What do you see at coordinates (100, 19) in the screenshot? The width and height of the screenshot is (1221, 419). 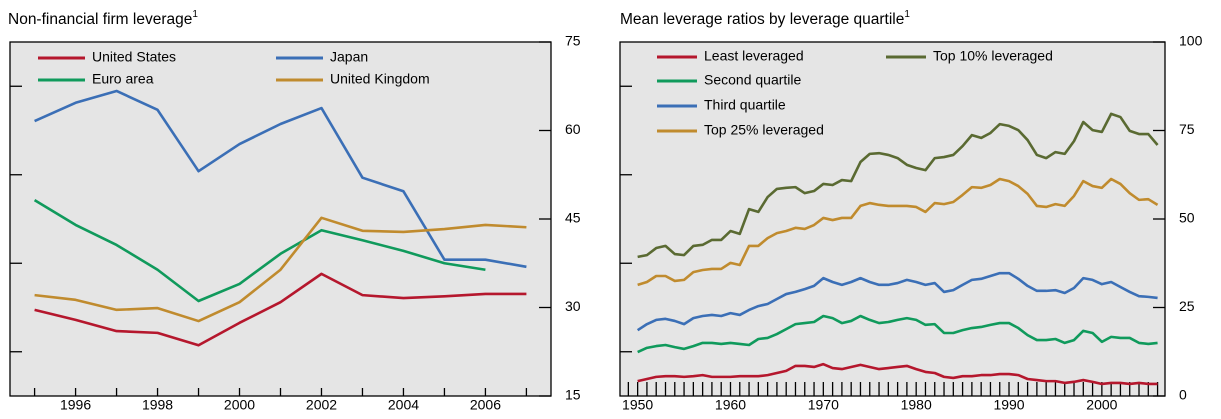 I see `title-text: Non-financial firm leverage` at bounding box center [100, 19].